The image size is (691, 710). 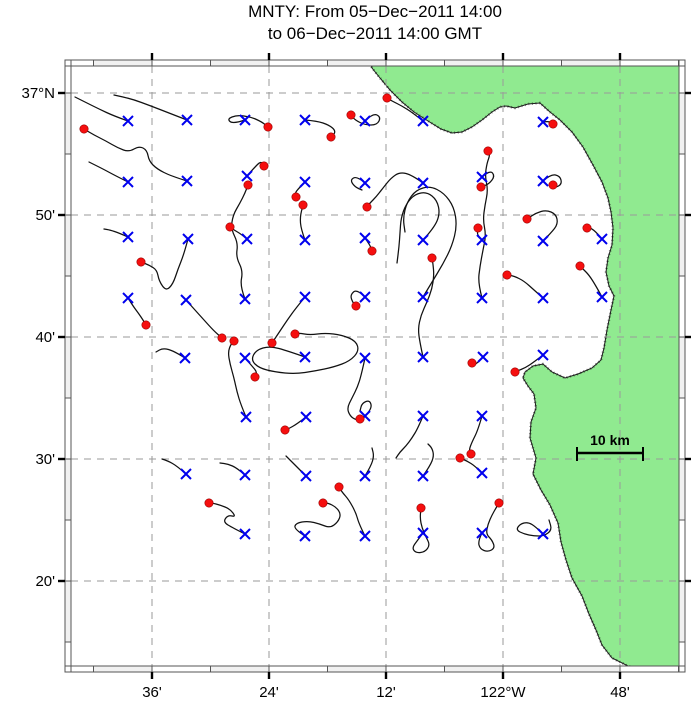 I want to click on x-tick-label: 24', so click(x=269, y=692).